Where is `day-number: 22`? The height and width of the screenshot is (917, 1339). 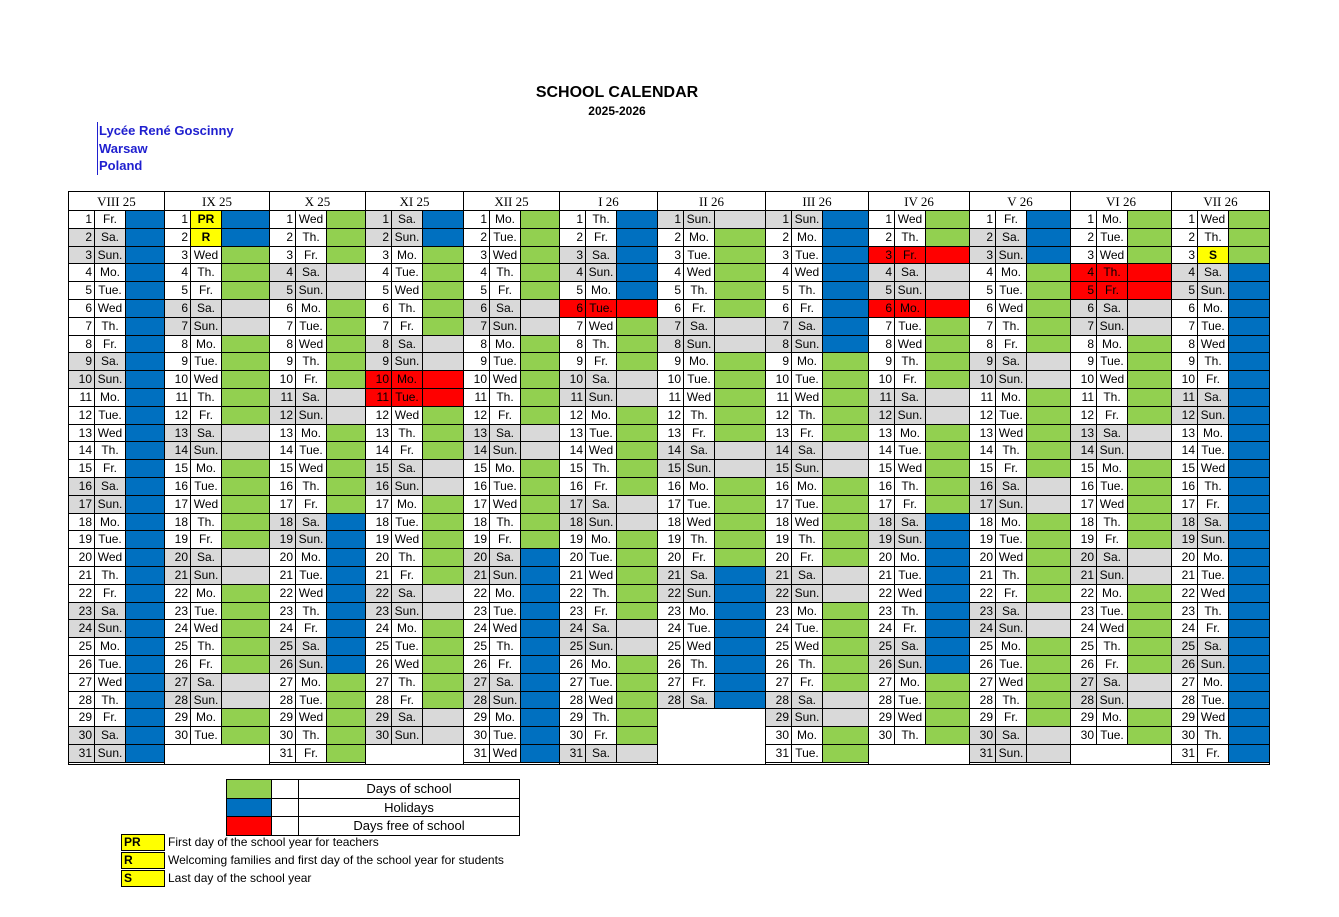
day-number: 22 is located at coordinates (779, 593).